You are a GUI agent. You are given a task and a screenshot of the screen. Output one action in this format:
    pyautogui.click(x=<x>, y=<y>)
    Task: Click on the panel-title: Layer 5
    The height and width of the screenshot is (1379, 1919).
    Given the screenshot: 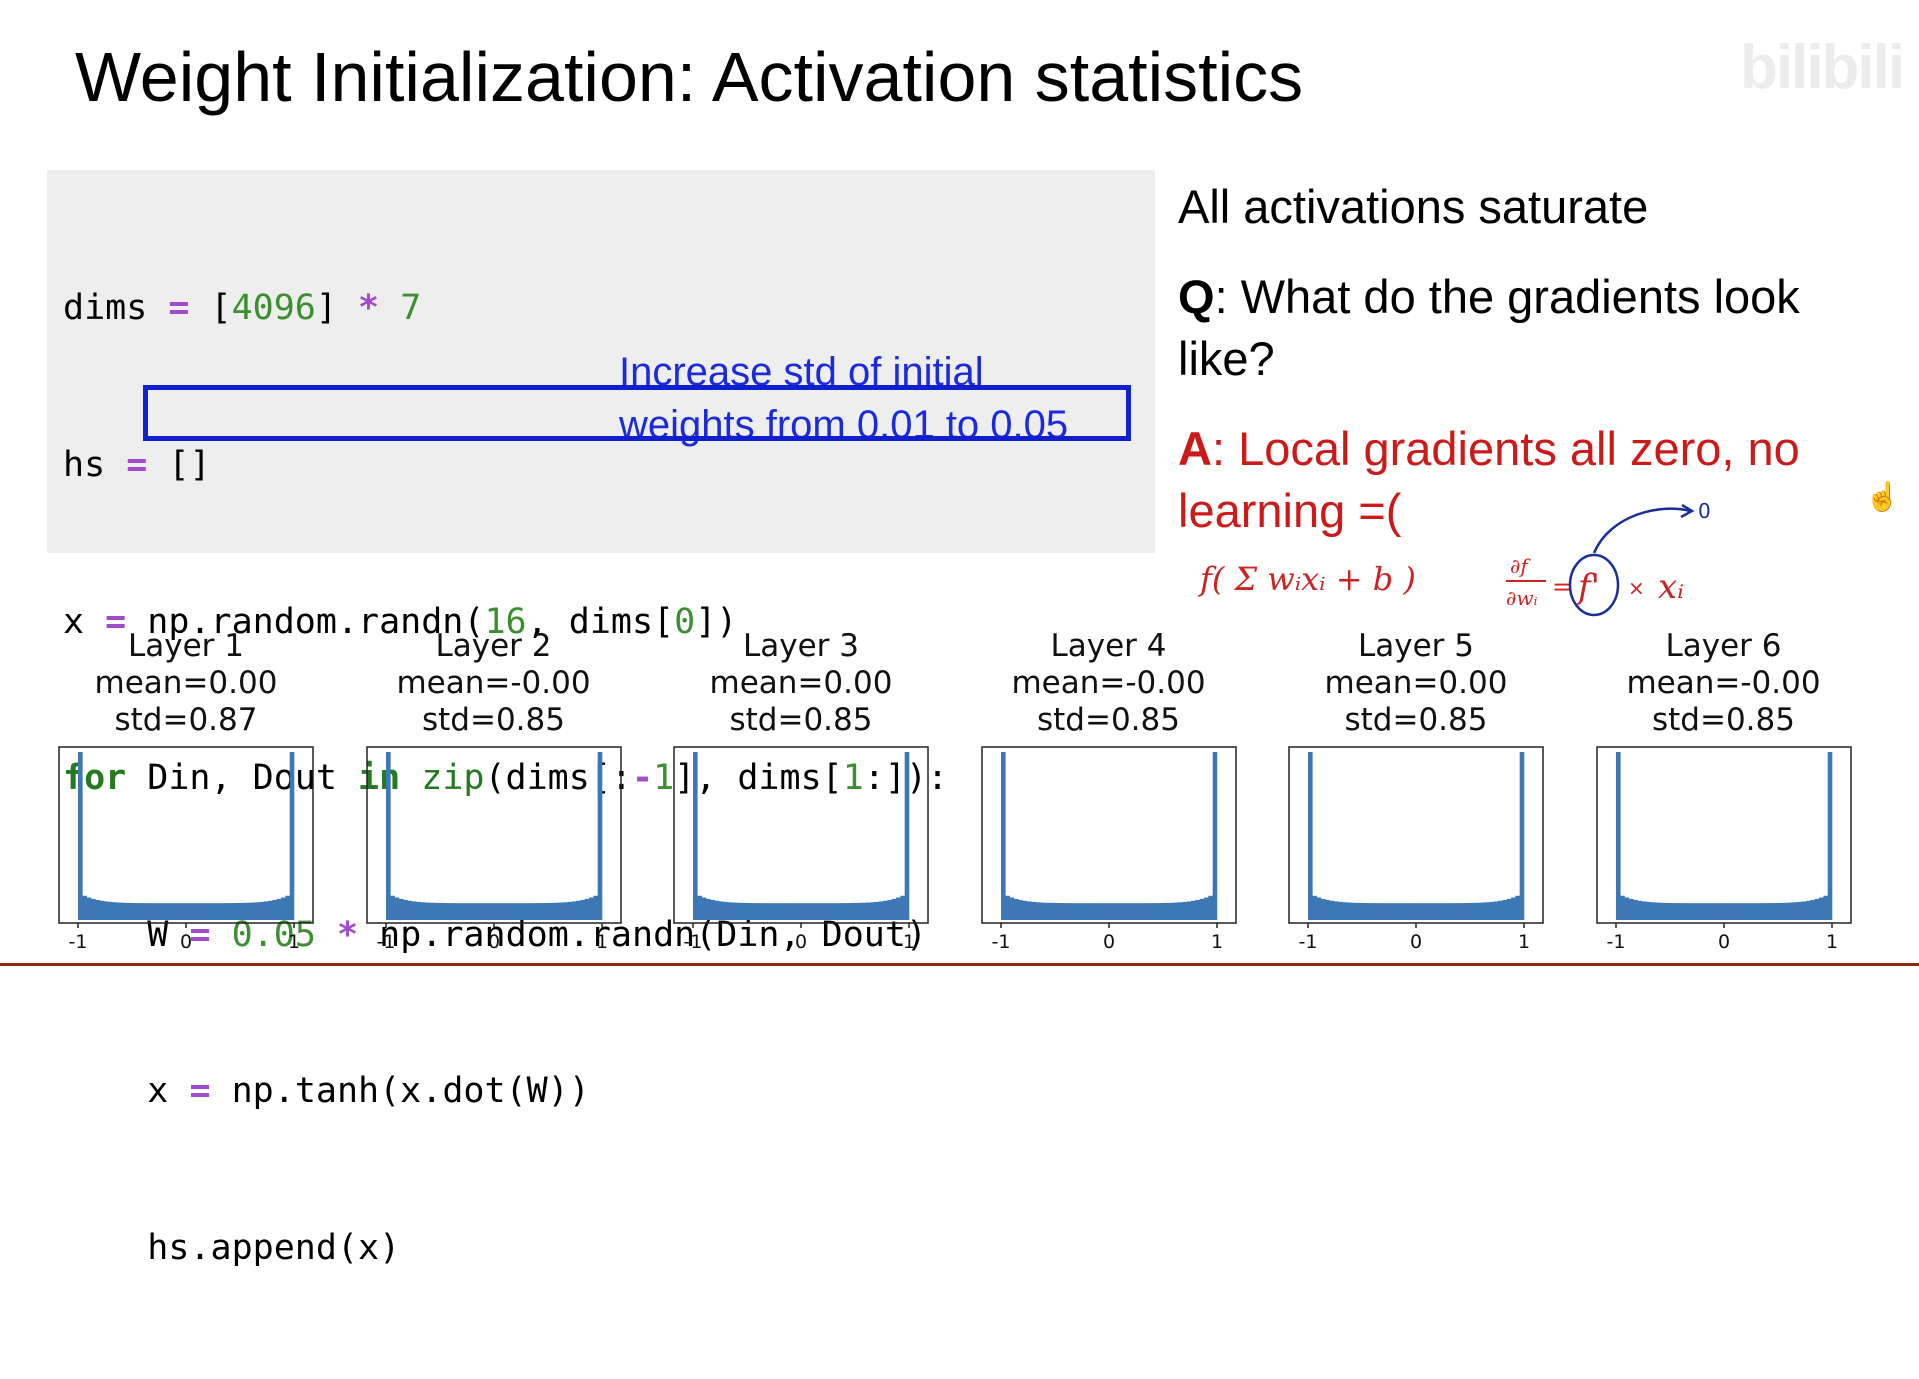 What is the action you would take?
    pyautogui.click(x=1415, y=646)
    